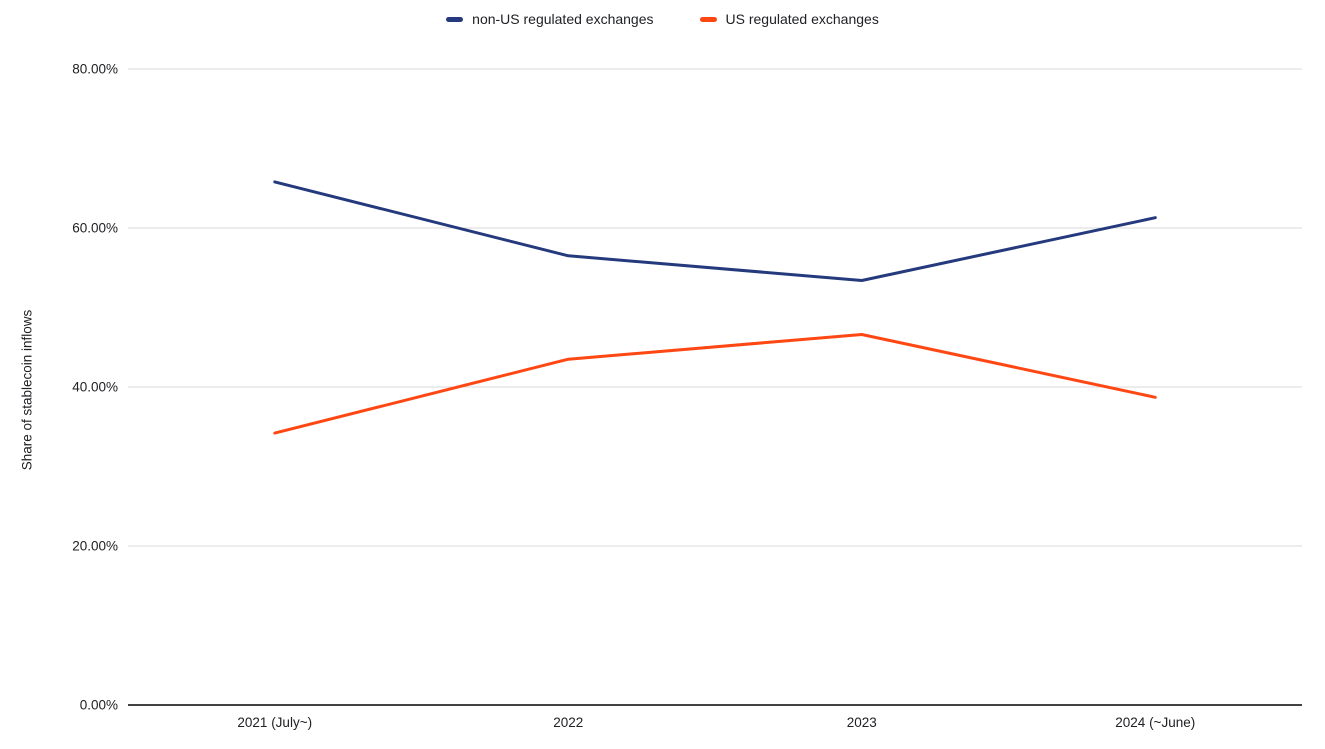 The height and width of the screenshot is (749, 1325). What do you see at coordinates (95, 228) in the screenshot?
I see `y-tick-label: 60.00%` at bounding box center [95, 228].